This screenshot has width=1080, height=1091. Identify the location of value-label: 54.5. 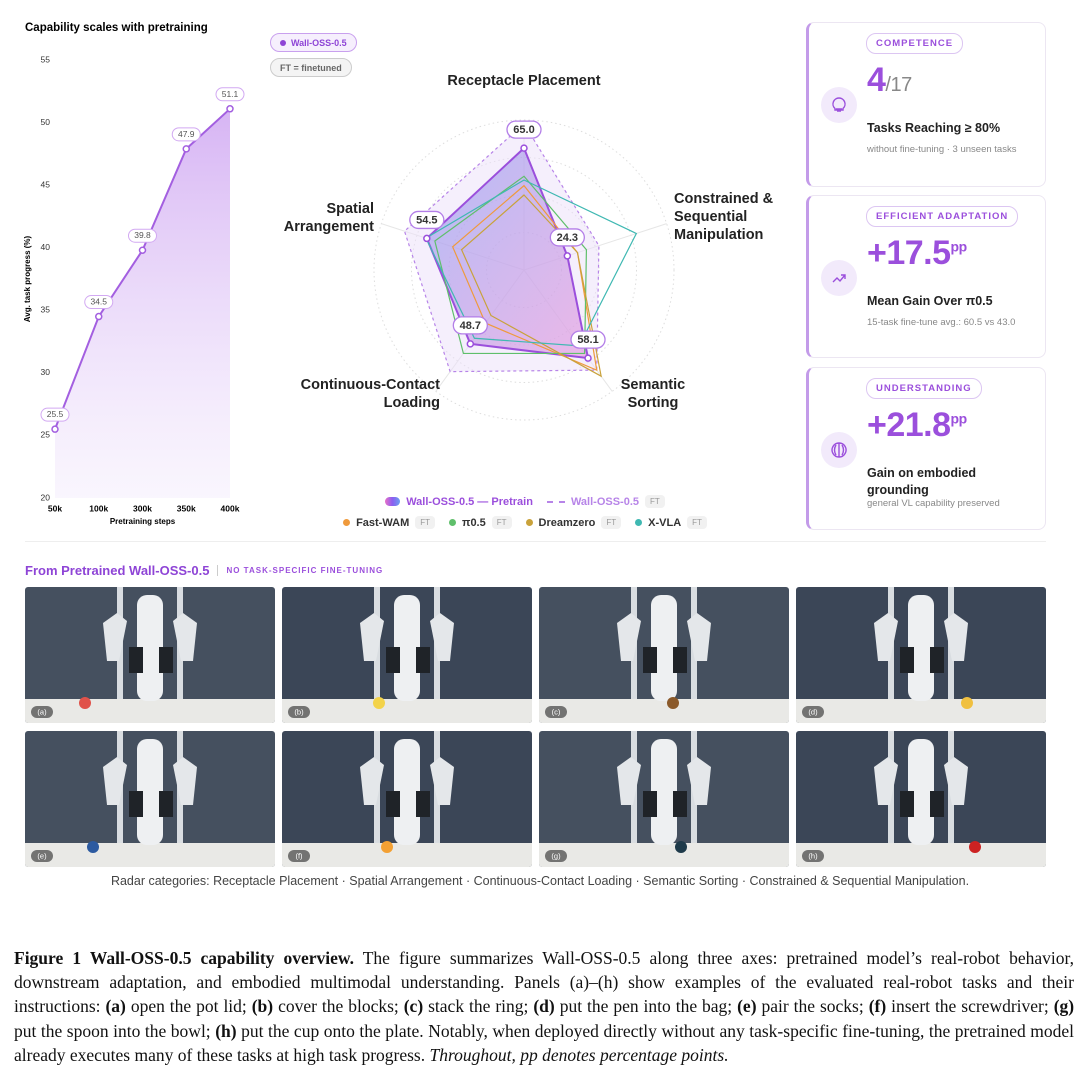
(426, 220).